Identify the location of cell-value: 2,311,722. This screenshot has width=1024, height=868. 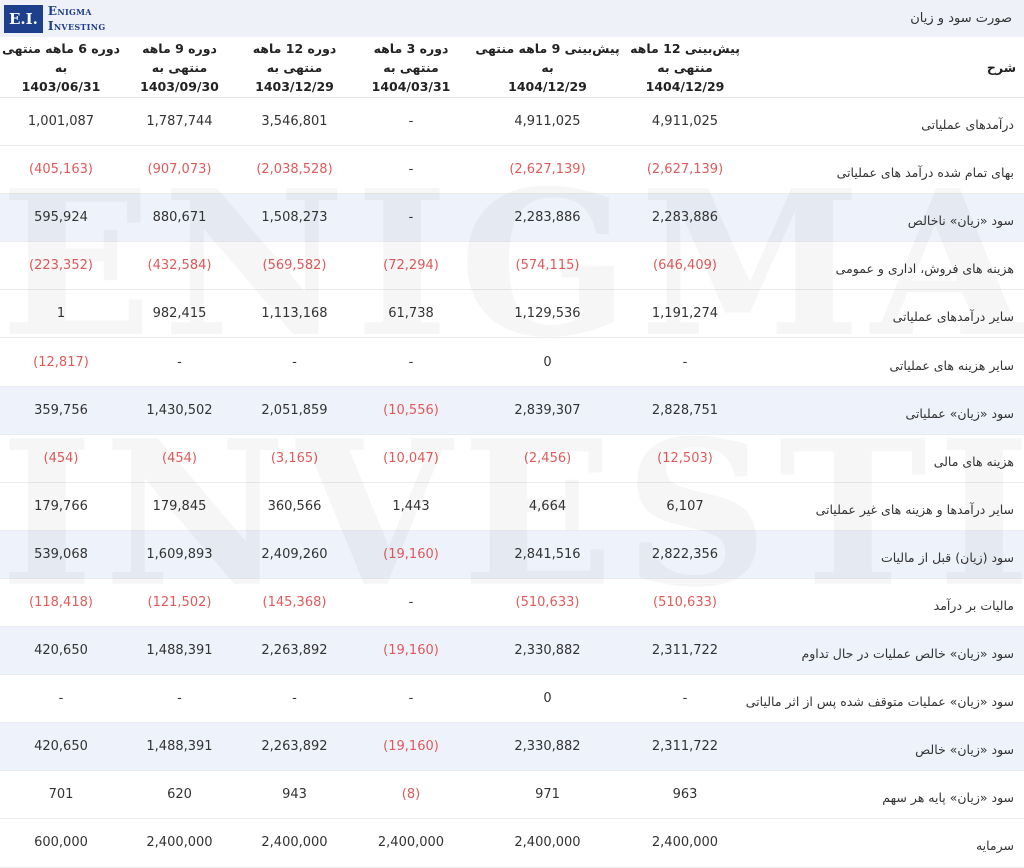
(685, 651).